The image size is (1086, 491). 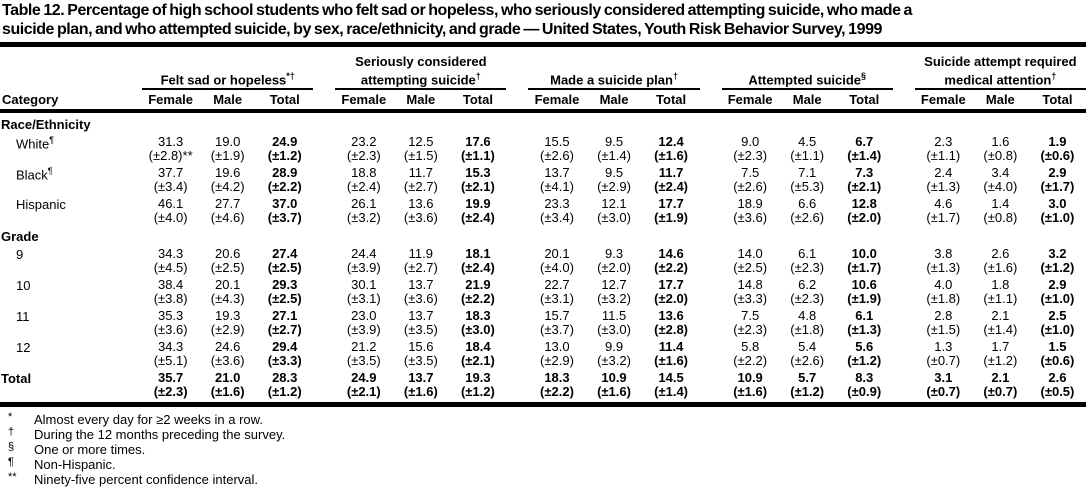 What do you see at coordinates (477, 361) in the screenshot?
I see `confidence-interval: (±2.1)` at bounding box center [477, 361].